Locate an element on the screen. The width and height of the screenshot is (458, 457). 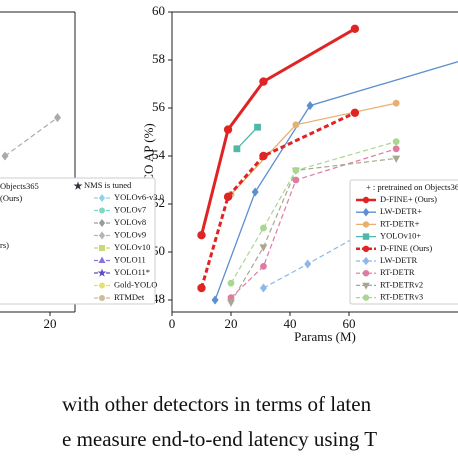
legend-label: YOLOv6-v3.0 is located at coordinates (139, 197).